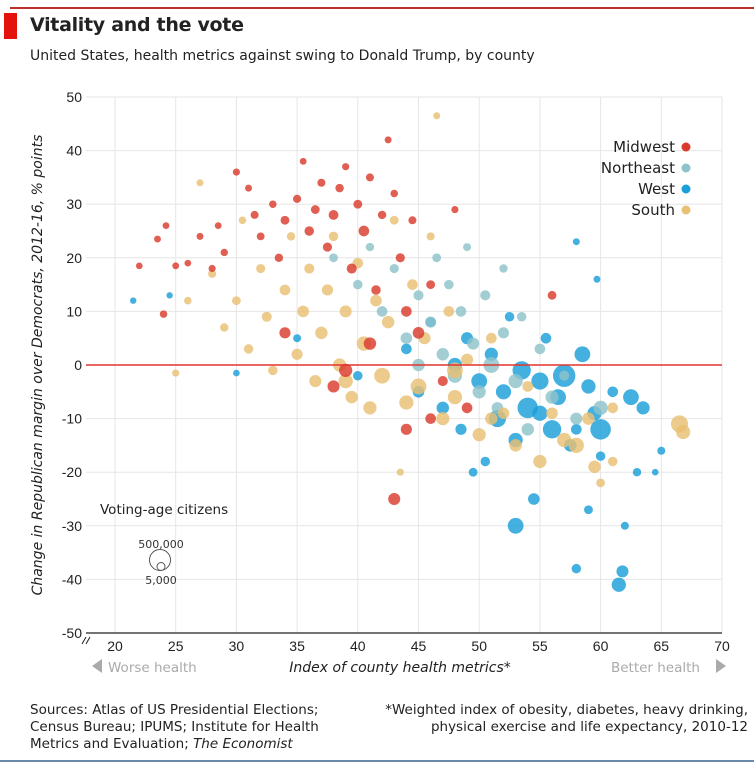 This screenshot has height=774, width=754. Describe the element at coordinates (176, 646) in the screenshot. I see `x-tick-label: 25` at that location.